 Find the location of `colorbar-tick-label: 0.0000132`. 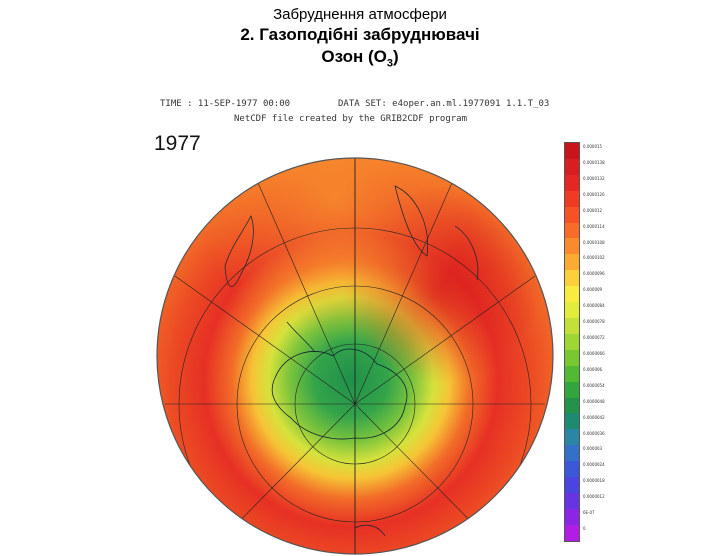

colorbar-tick-label: 0.0000132 is located at coordinates (594, 178).